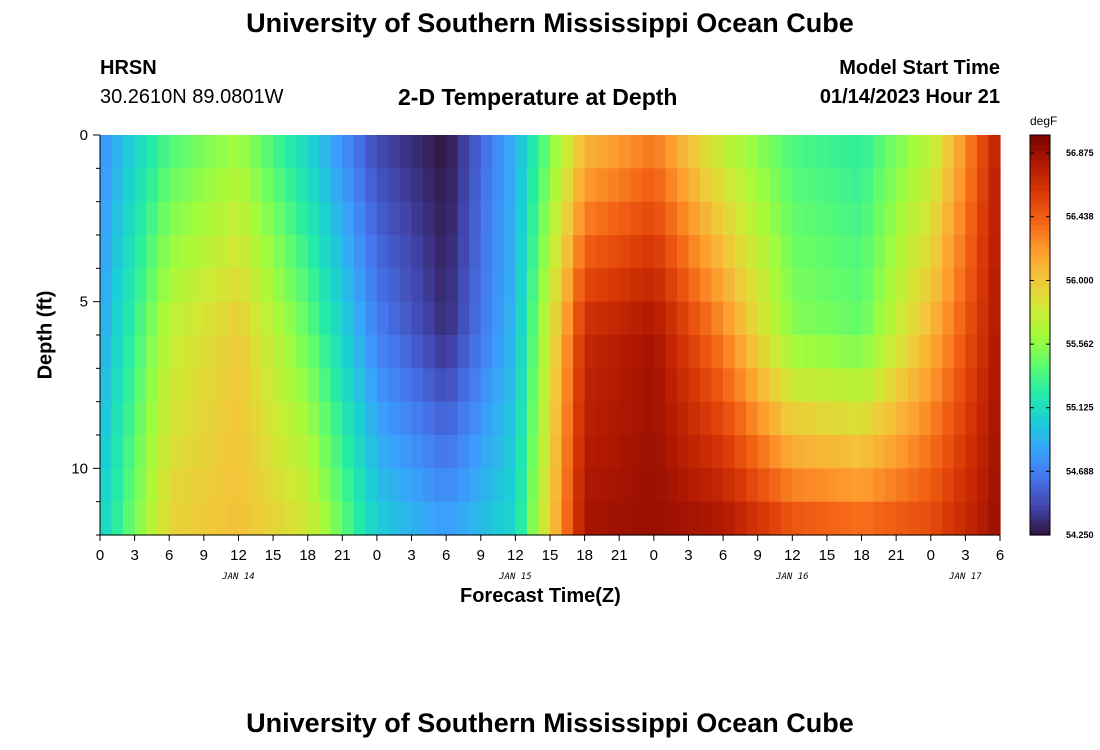 The height and width of the screenshot is (750, 1100). Describe the element at coordinates (134, 555) in the screenshot. I see `x-tick-label: 3` at that location.